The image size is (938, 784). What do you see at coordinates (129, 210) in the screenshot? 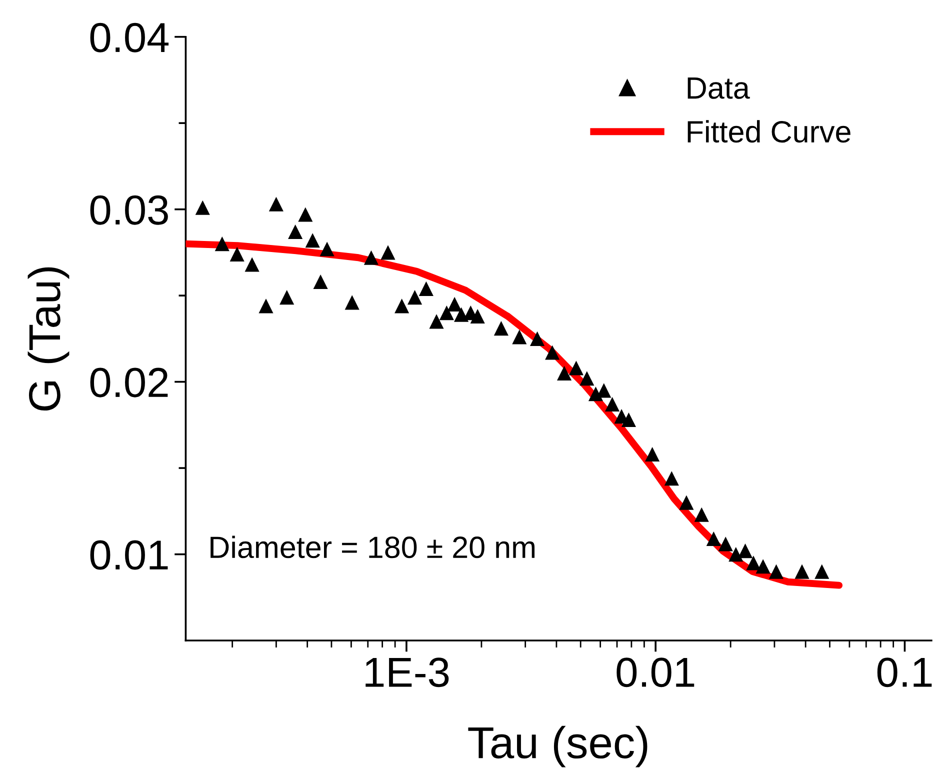
I see `y-tick-label: 0.03` at bounding box center [129, 210].